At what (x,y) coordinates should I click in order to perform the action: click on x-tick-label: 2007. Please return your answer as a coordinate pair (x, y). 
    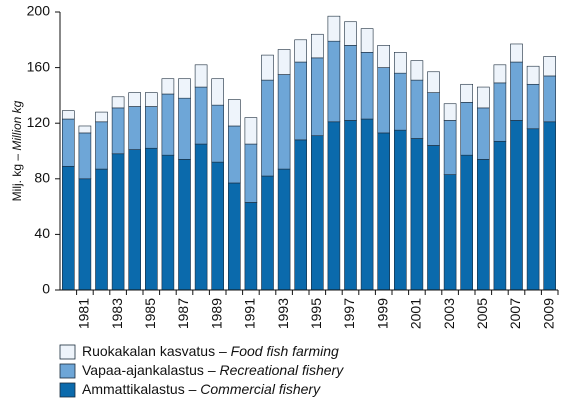
    Looking at the image, I should click on (515, 313).